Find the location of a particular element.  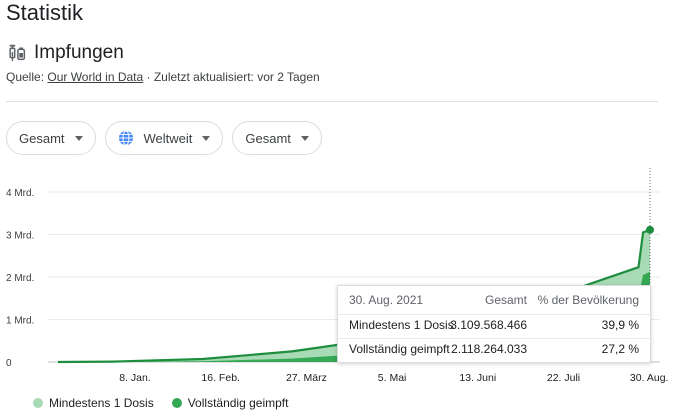

hover-point is located at coordinates (650, 229).